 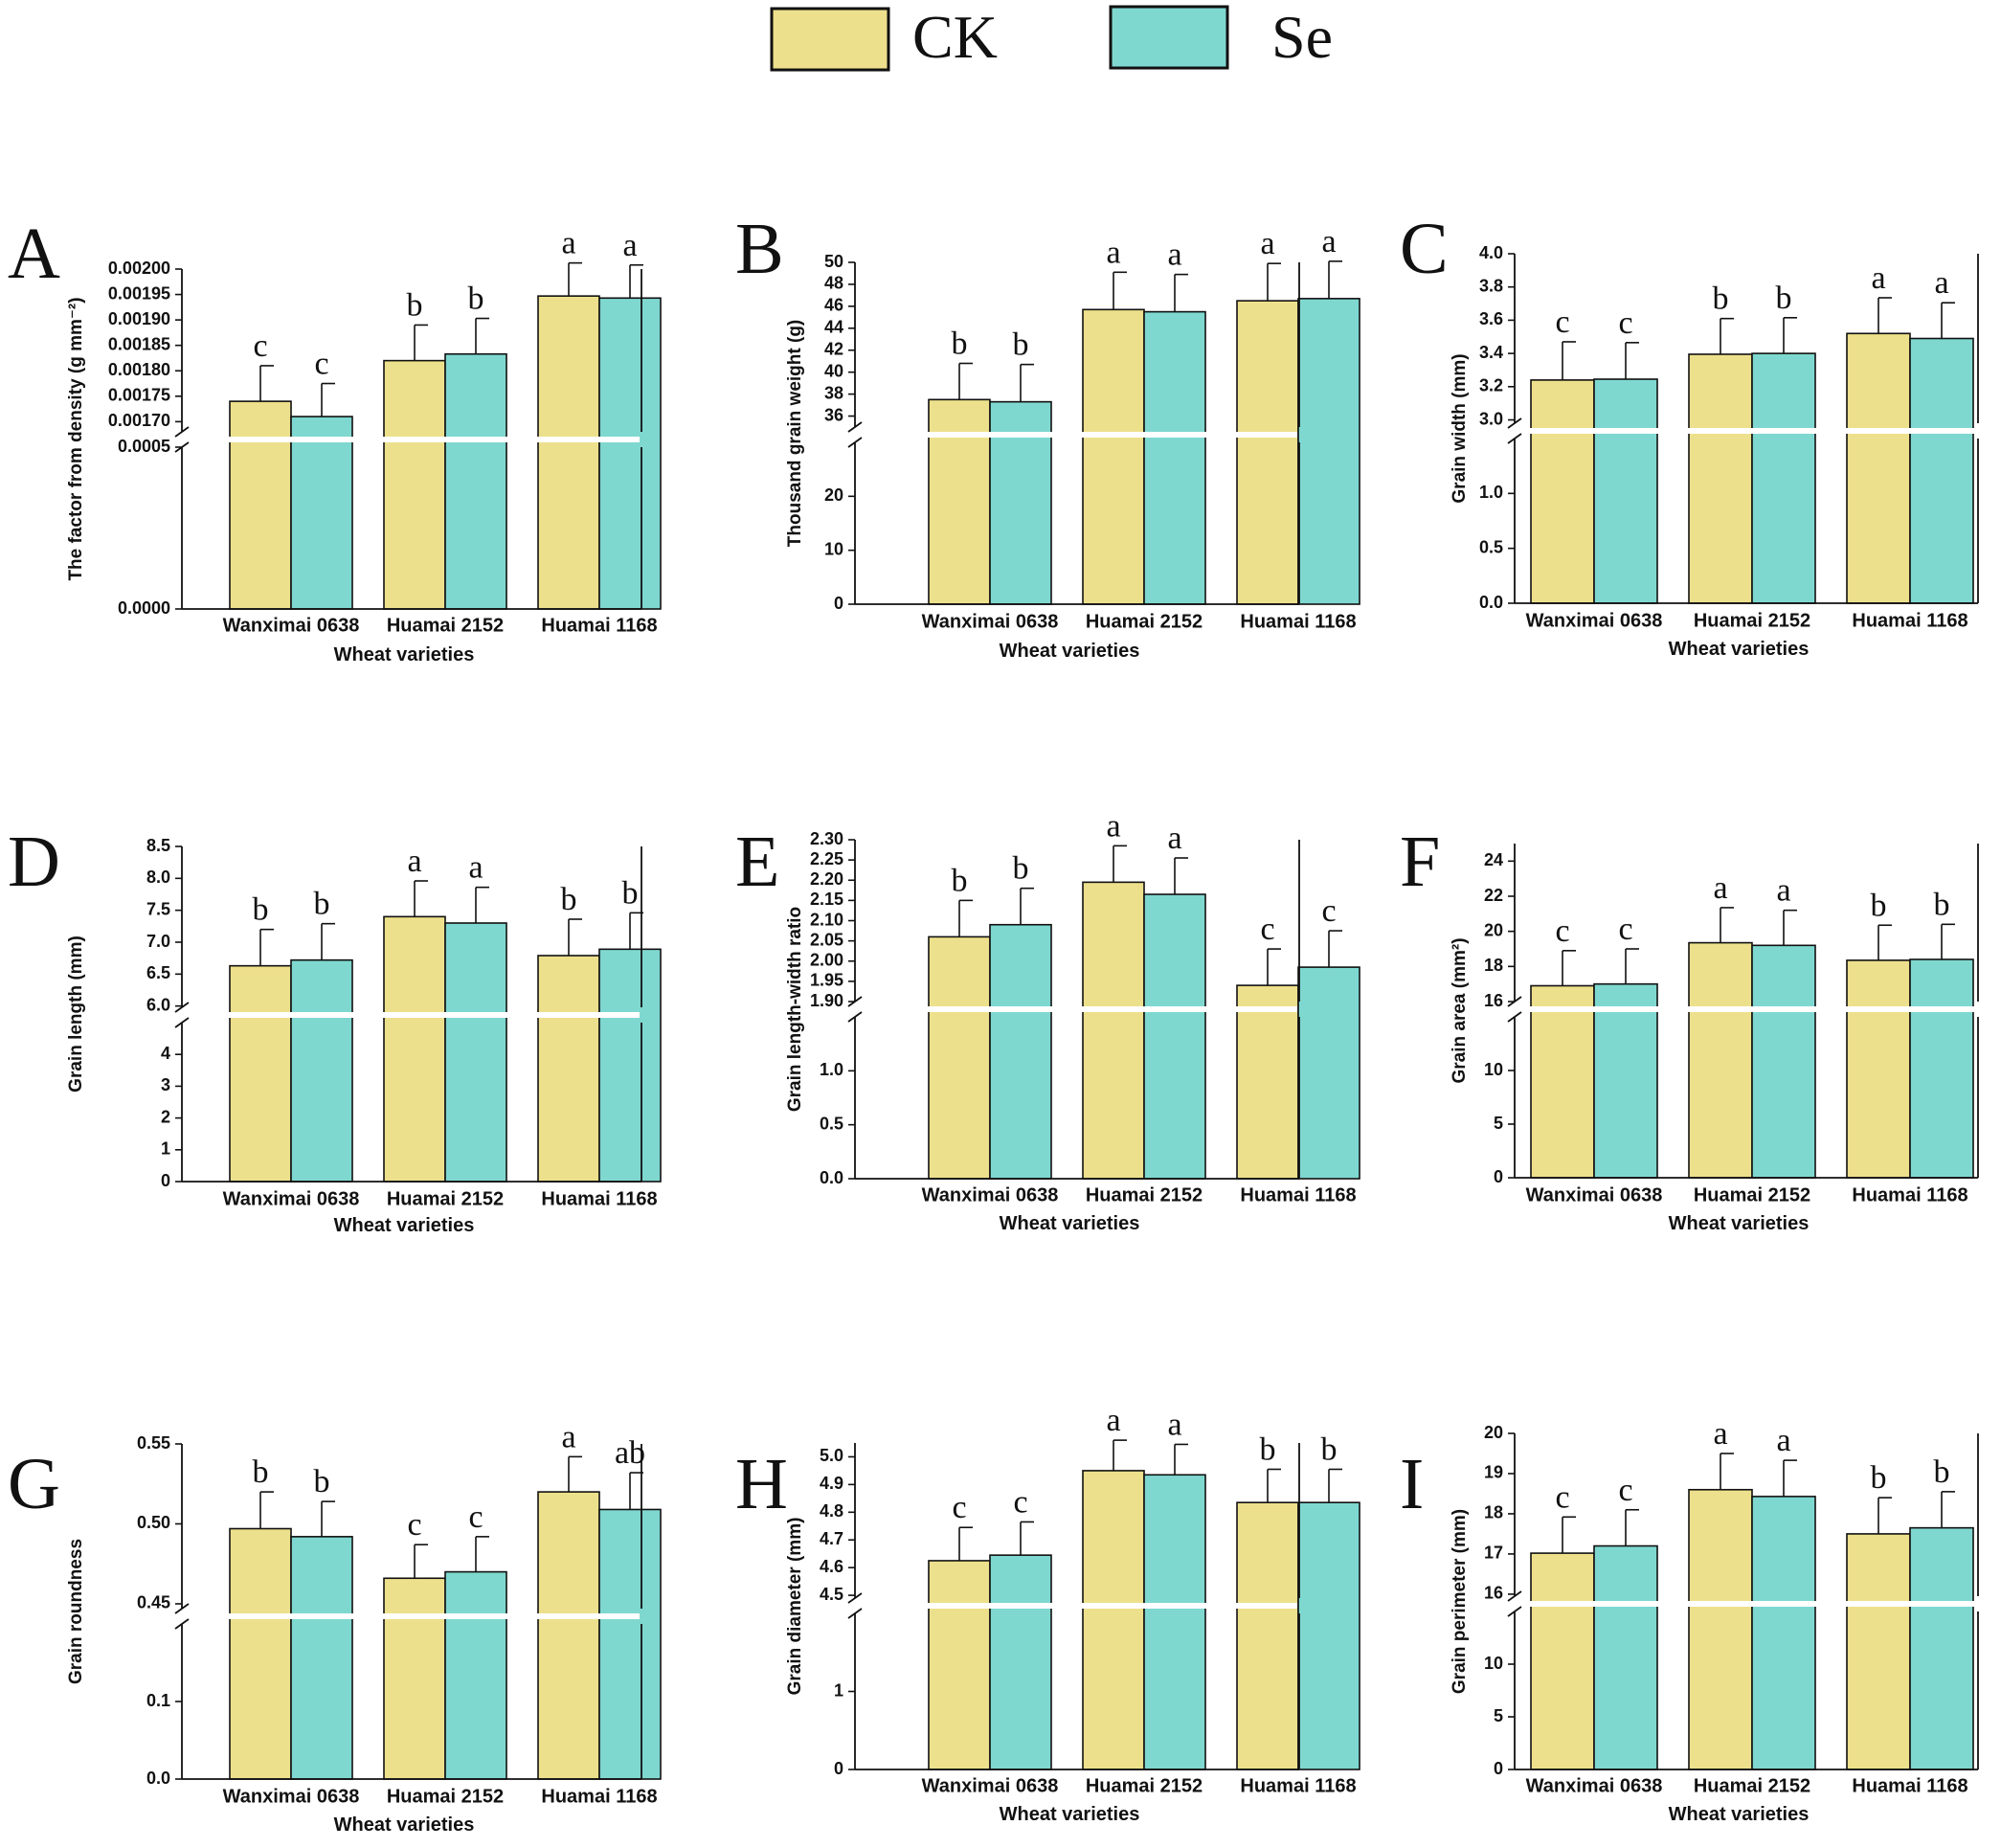 What do you see at coordinates (826, 981) in the screenshot?
I see `y-tick-label-upper-e-1: 1.95` at bounding box center [826, 981].